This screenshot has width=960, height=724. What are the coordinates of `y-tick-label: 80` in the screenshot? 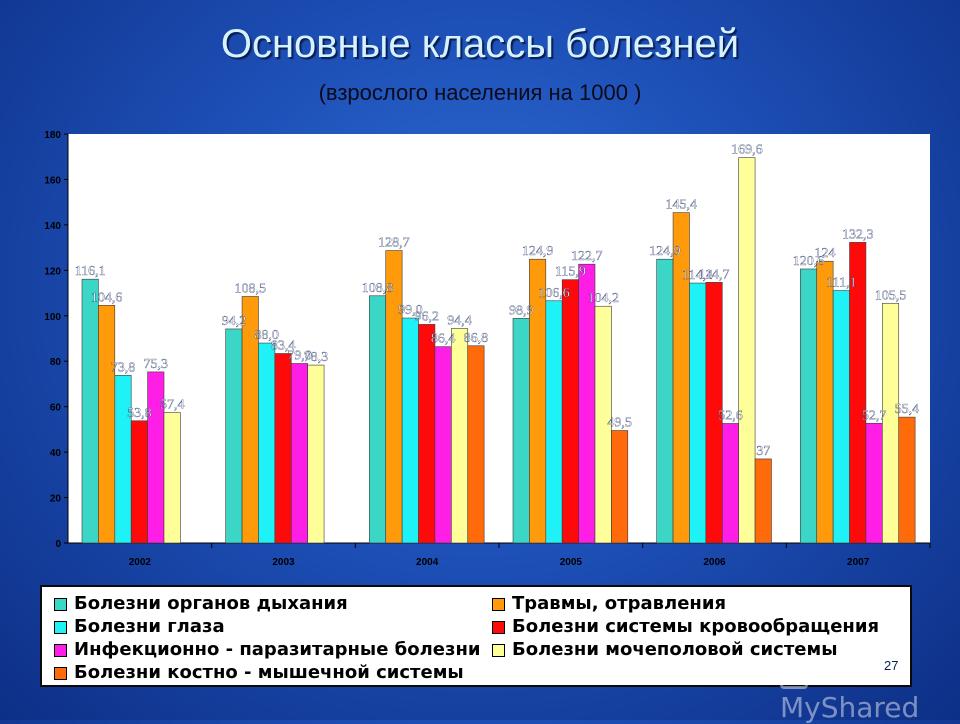 It's located at (56, 362).